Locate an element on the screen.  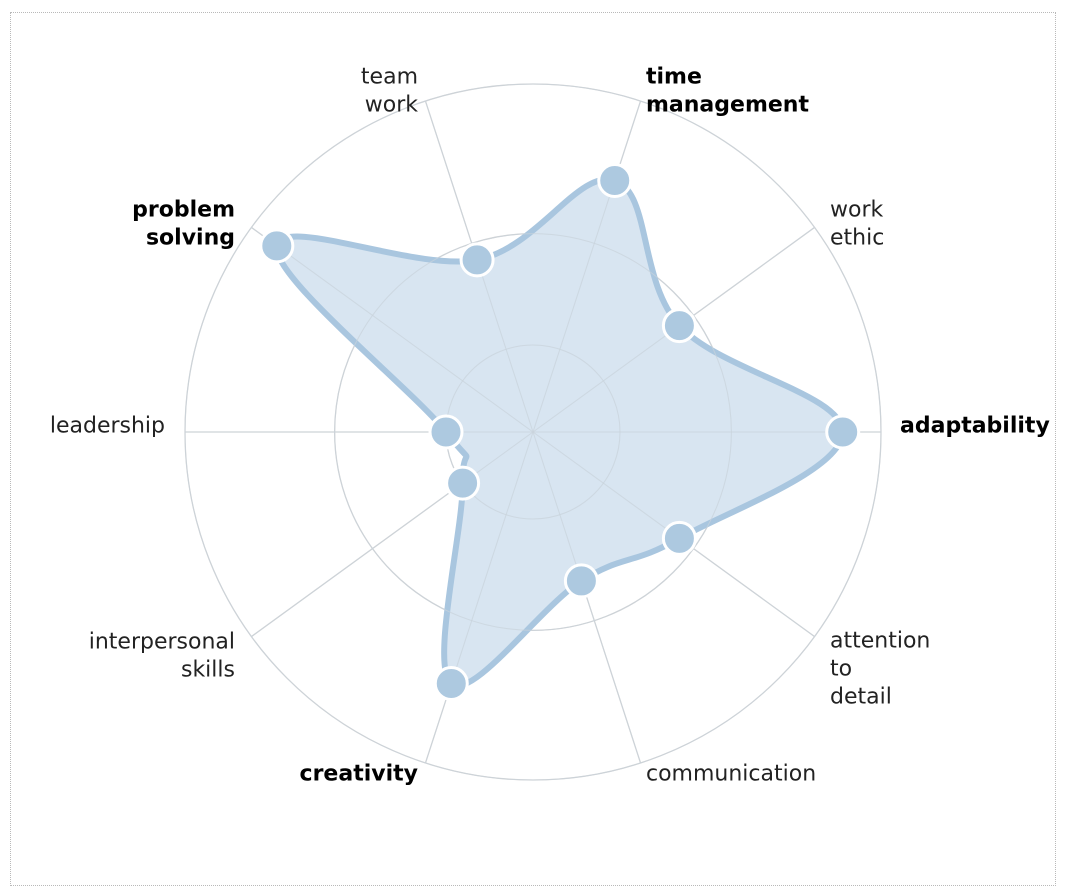
axis-label-line: leadership is located at coordinates (107, 426).